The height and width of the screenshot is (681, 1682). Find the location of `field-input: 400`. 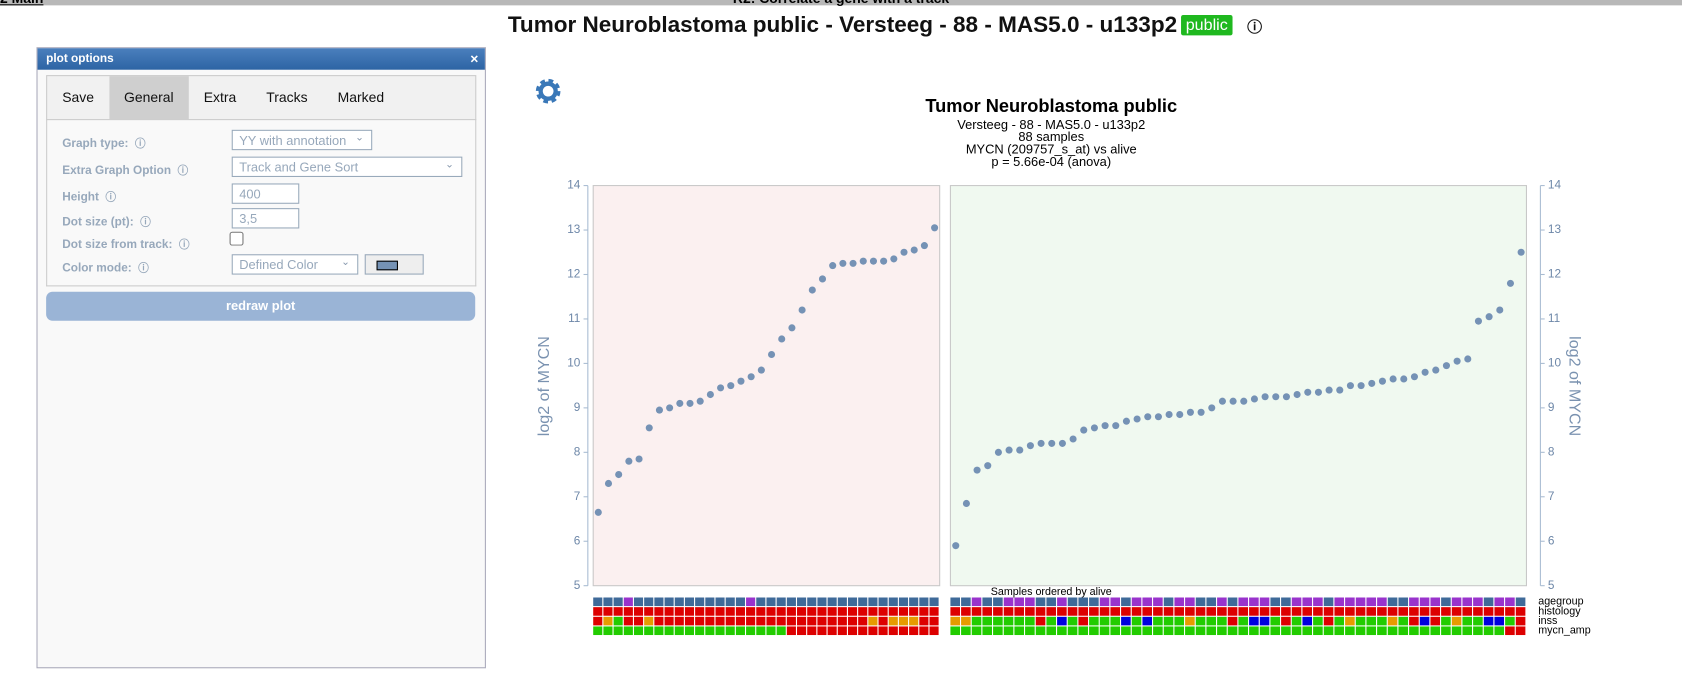

field-input: 400 is located at coordinates (265, 193).